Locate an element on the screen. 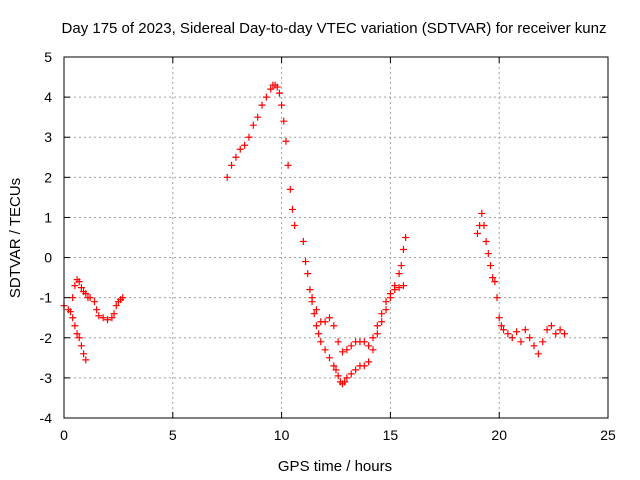 Image resolution: width=640 pixels, height=480 pixels. y-tick-label: 2 is located at coordinates (48, 177).